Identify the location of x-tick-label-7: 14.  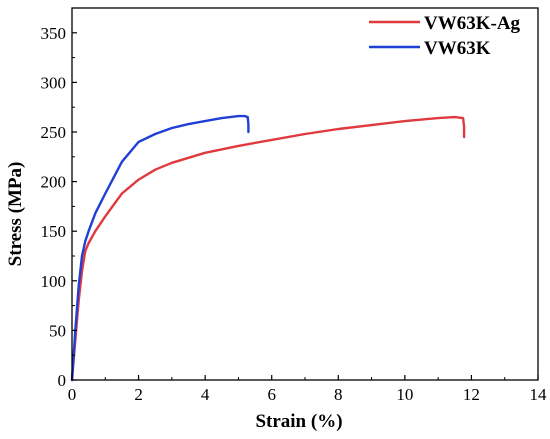
(539, 394).